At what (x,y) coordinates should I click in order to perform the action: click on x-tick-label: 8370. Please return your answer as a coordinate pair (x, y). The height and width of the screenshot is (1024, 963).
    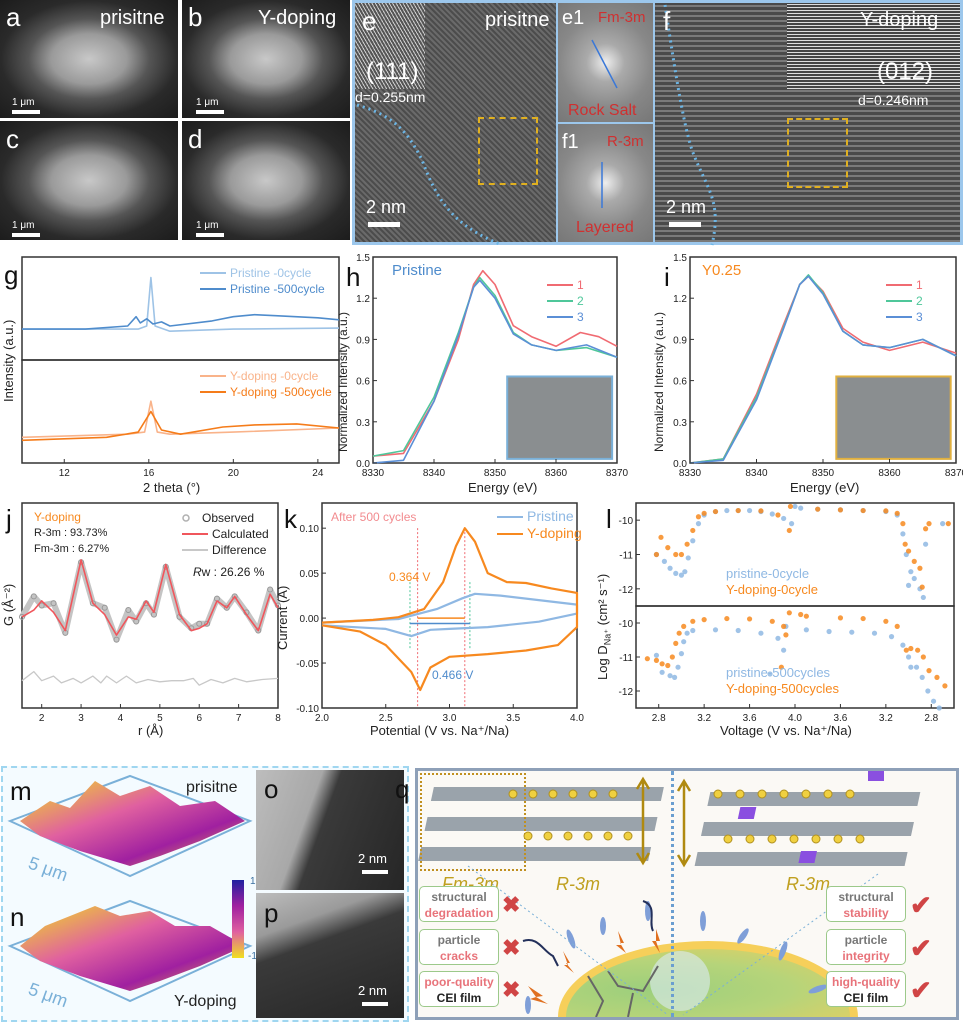
    Looking at the image, I should click on (954, 473).